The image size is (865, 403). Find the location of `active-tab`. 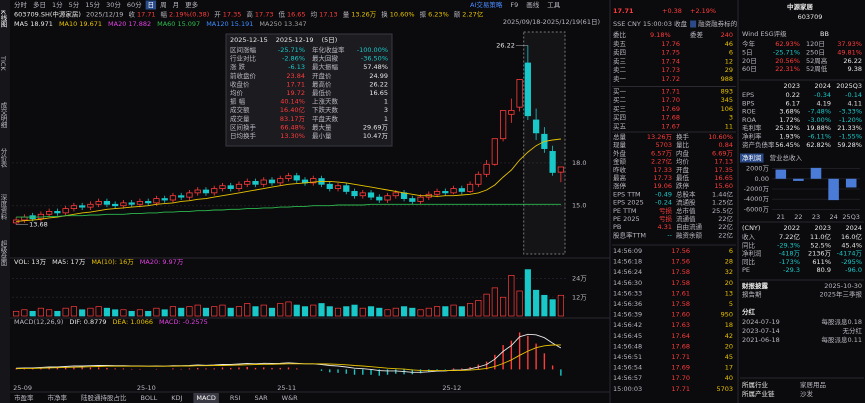

active-tab is located at coordinates (206, 398).